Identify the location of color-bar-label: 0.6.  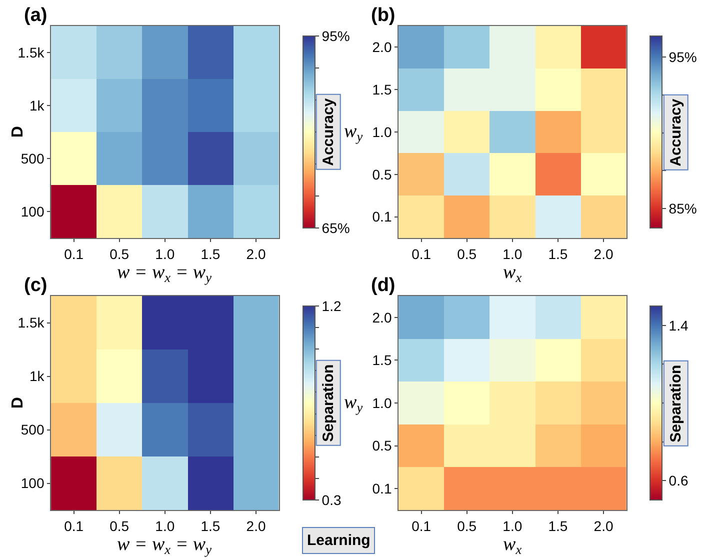
(678, 480).